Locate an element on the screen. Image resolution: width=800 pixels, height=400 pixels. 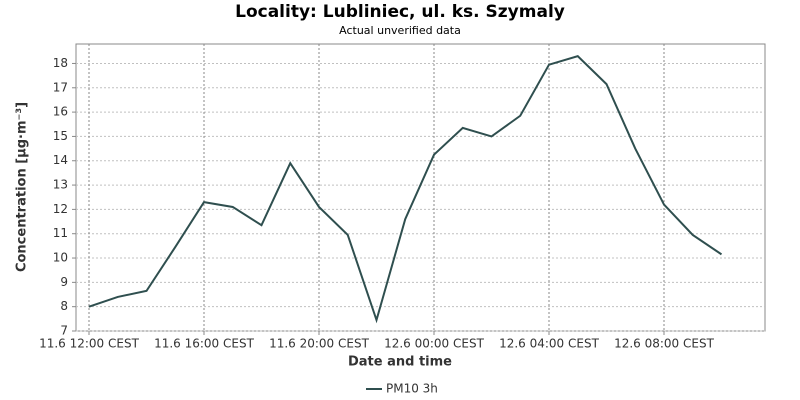
y-tick-label: 7 is located at coordinates (64, 331).